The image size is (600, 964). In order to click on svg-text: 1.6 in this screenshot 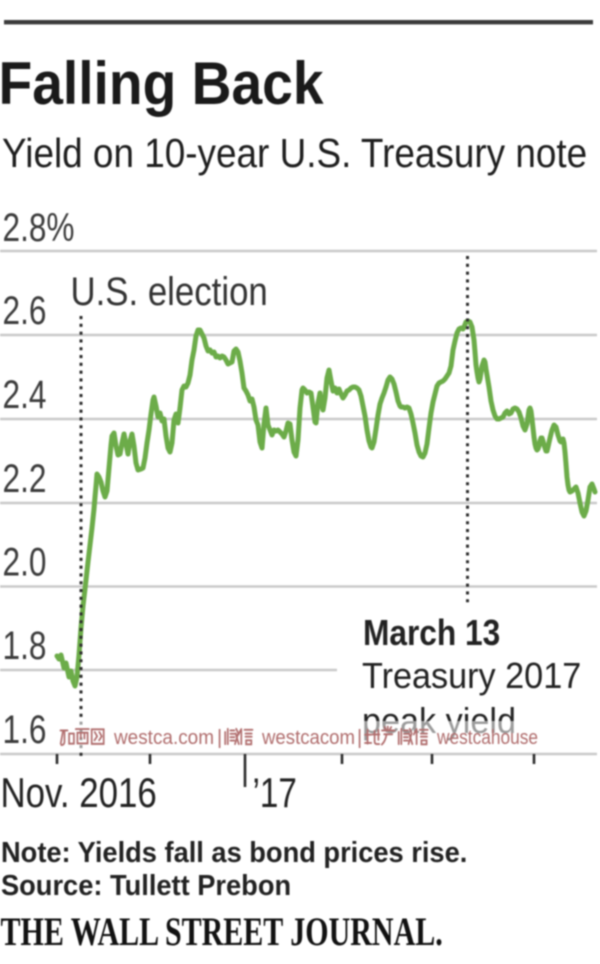, I will do `click(25, 728)`.